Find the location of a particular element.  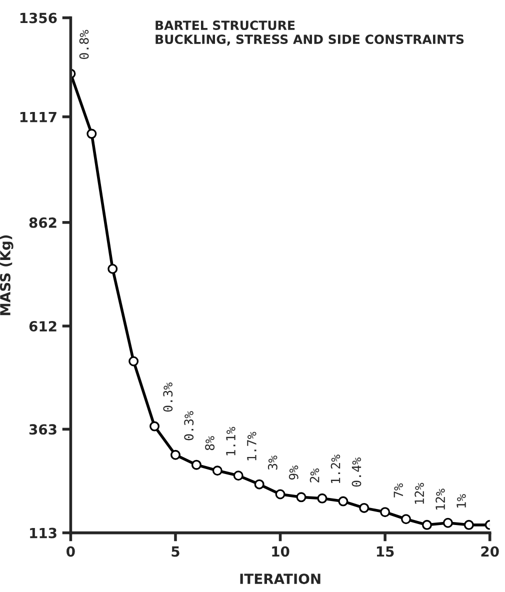

x-tick-label: 5 is located at coordinates (176, 551).